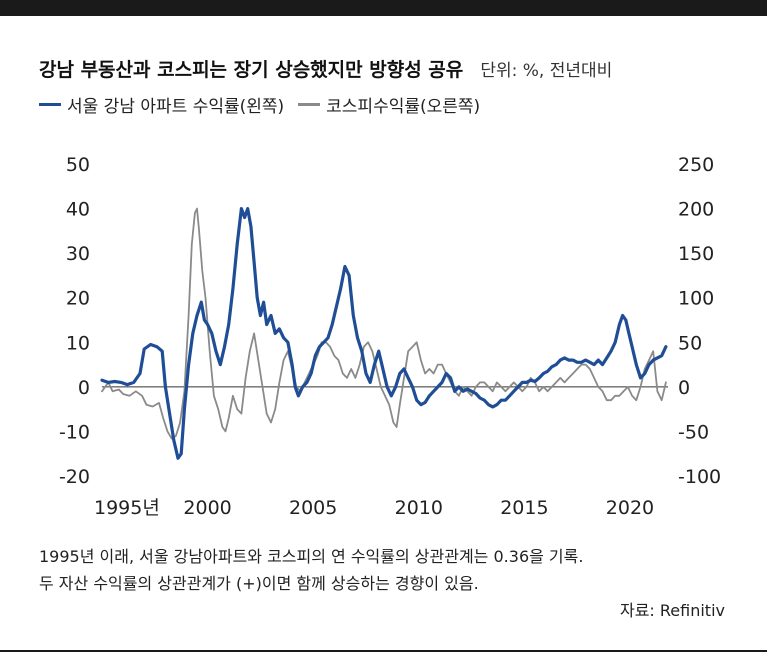  I want to click on bottom-rule, so click(383, 651).